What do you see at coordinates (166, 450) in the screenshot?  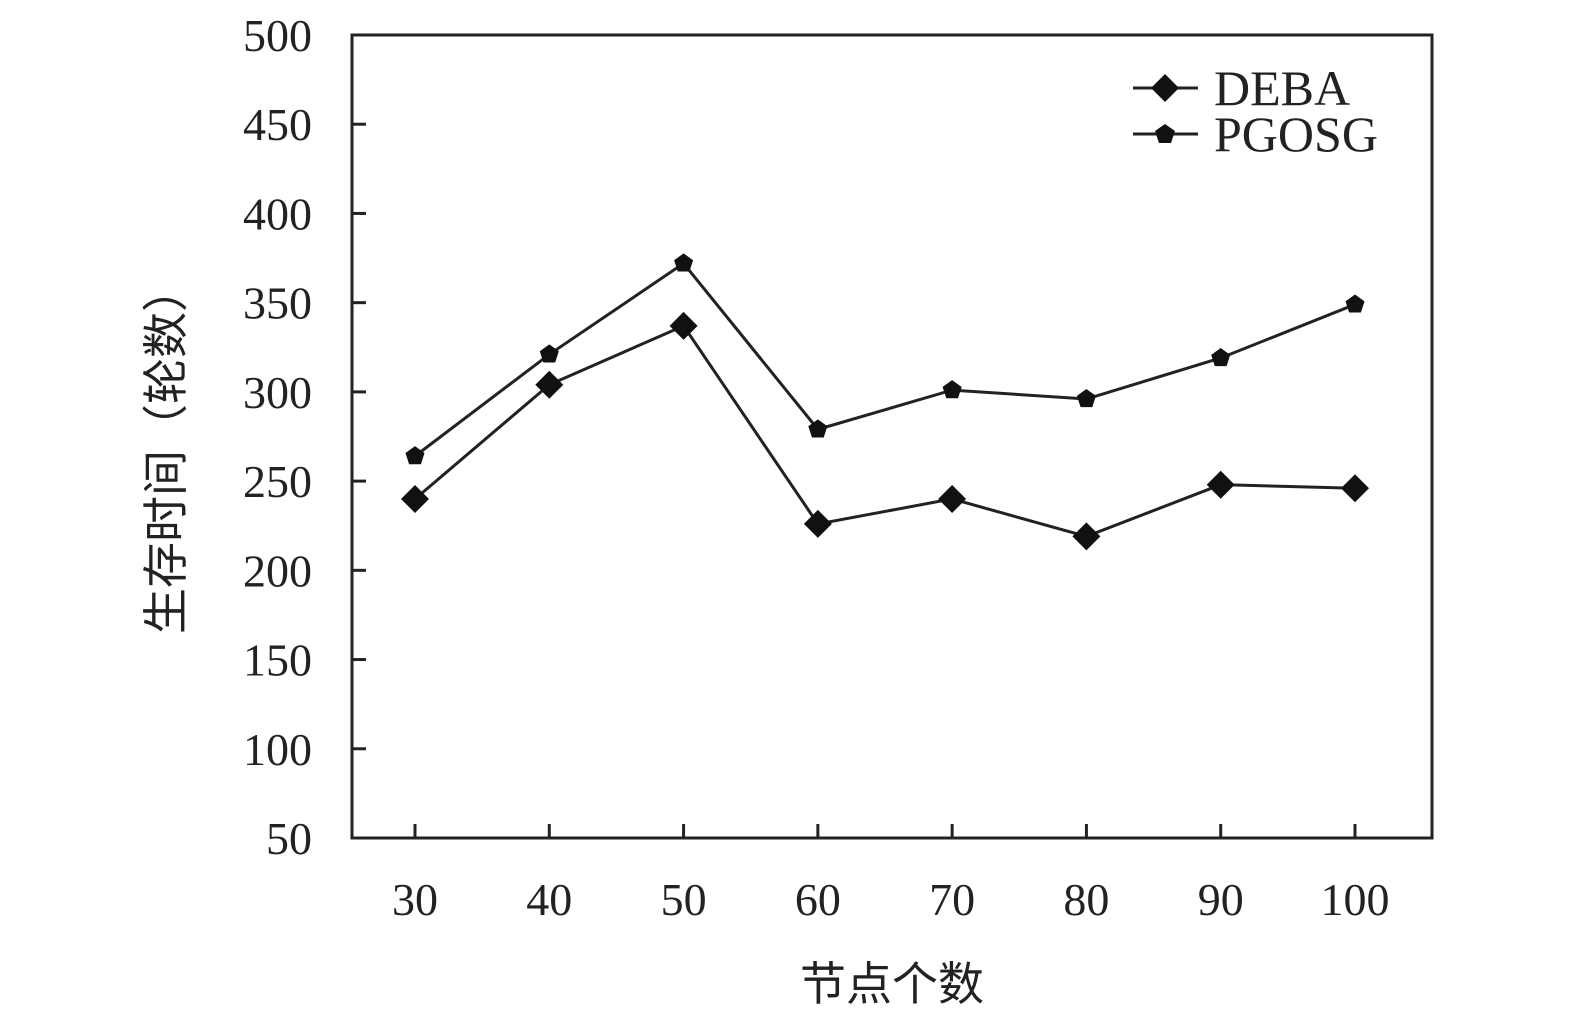 I see `y-axis-title: 生存时间（轮数）` at bounding box center [166, 450].